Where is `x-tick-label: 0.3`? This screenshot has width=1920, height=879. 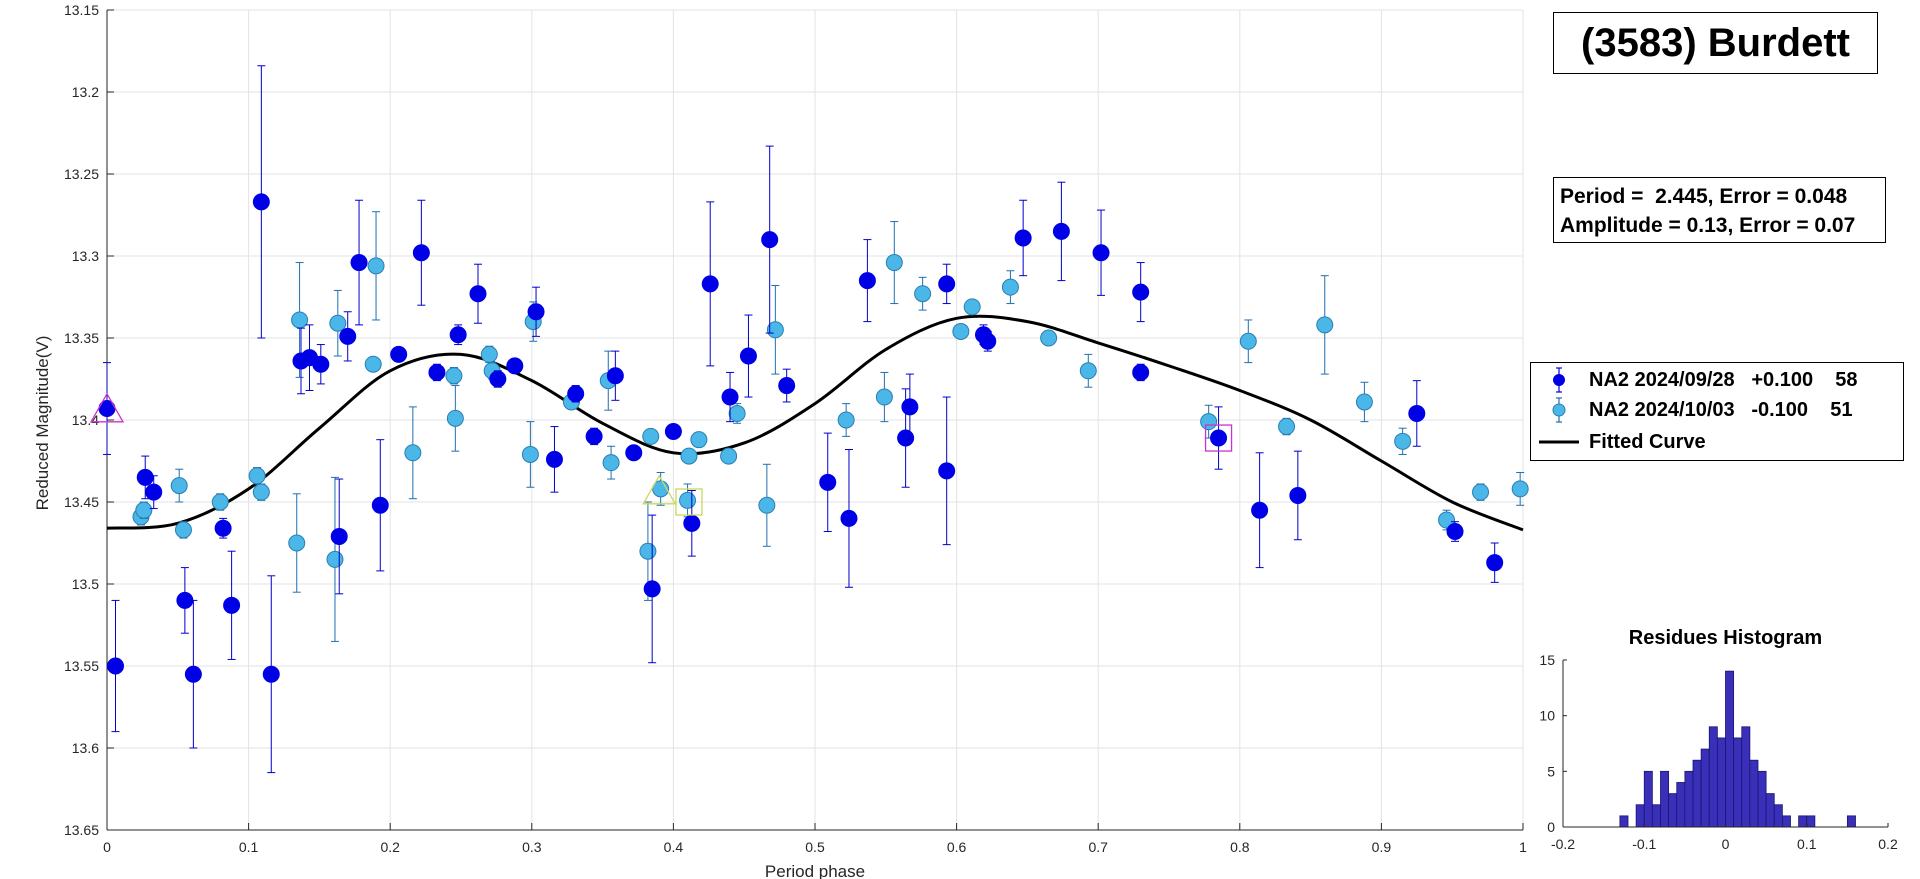 x-tick-label: 0.3 is located at coordinates (532, 847).